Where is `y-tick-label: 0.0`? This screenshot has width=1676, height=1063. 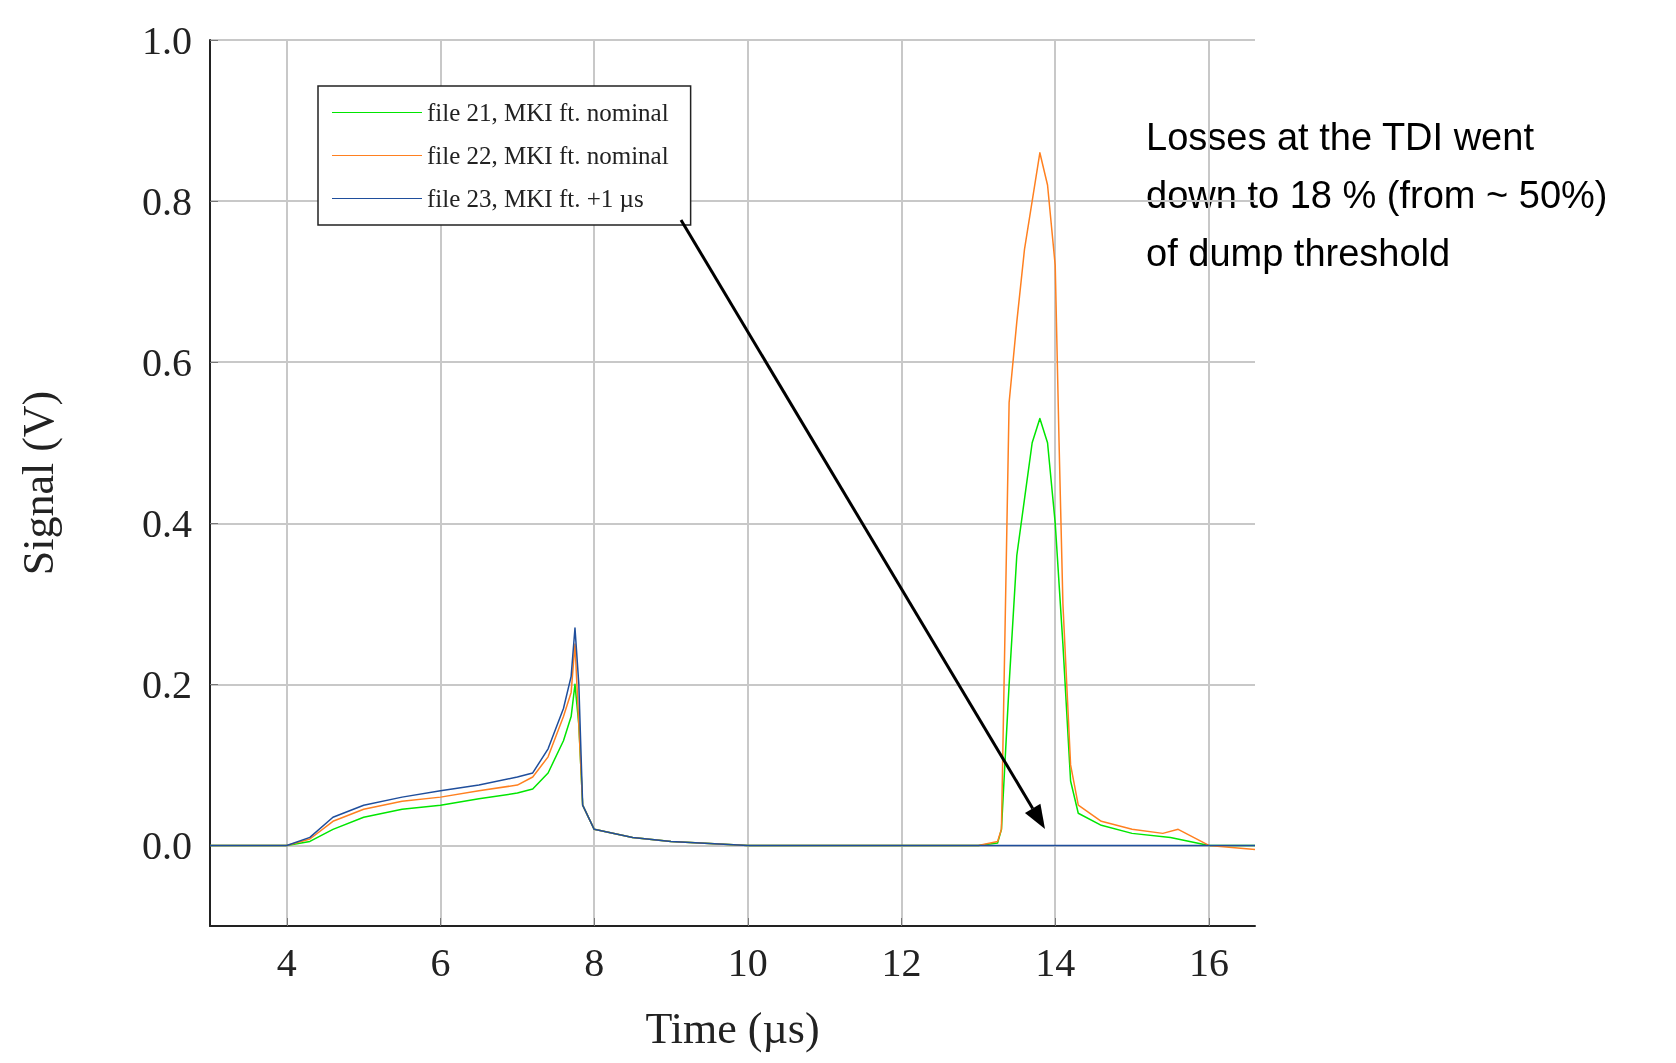 y-tick-label: 0.0 is located at coordinates (167, 845).